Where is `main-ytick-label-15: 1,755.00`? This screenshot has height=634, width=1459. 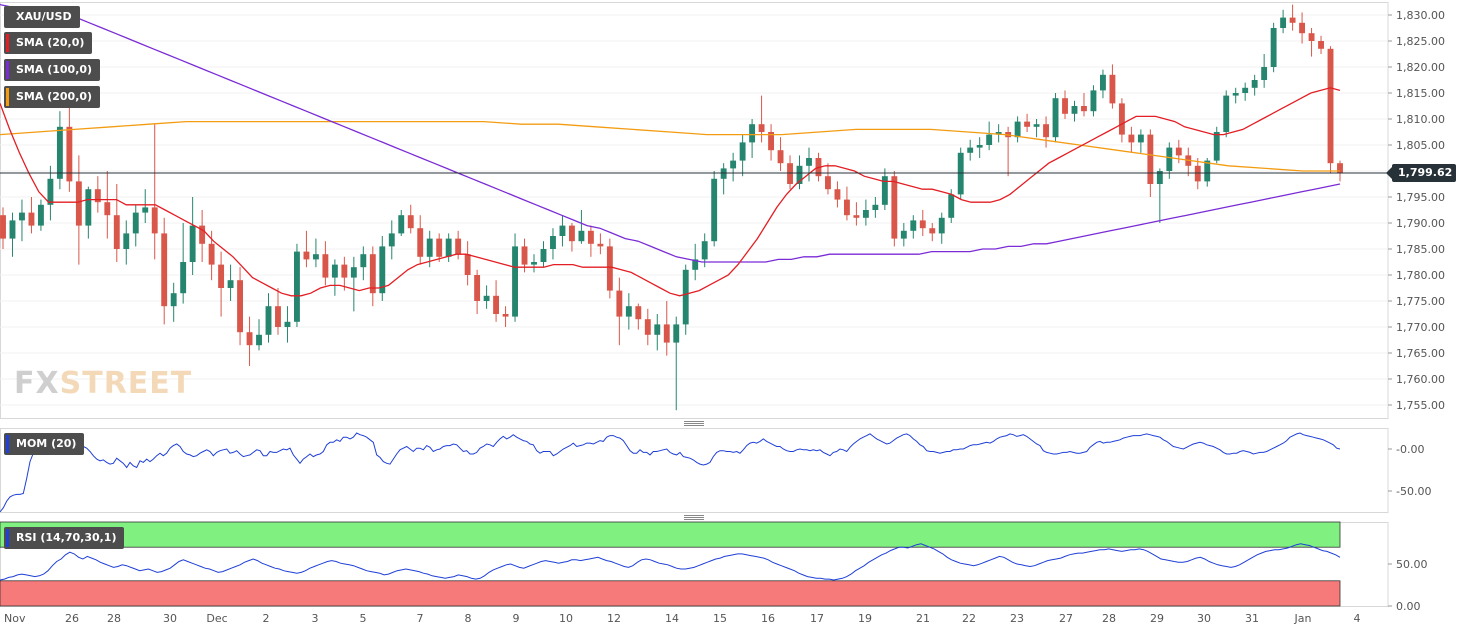 main-ytick-label-15: 1,755.00 is located at coordinates (1420, 405).